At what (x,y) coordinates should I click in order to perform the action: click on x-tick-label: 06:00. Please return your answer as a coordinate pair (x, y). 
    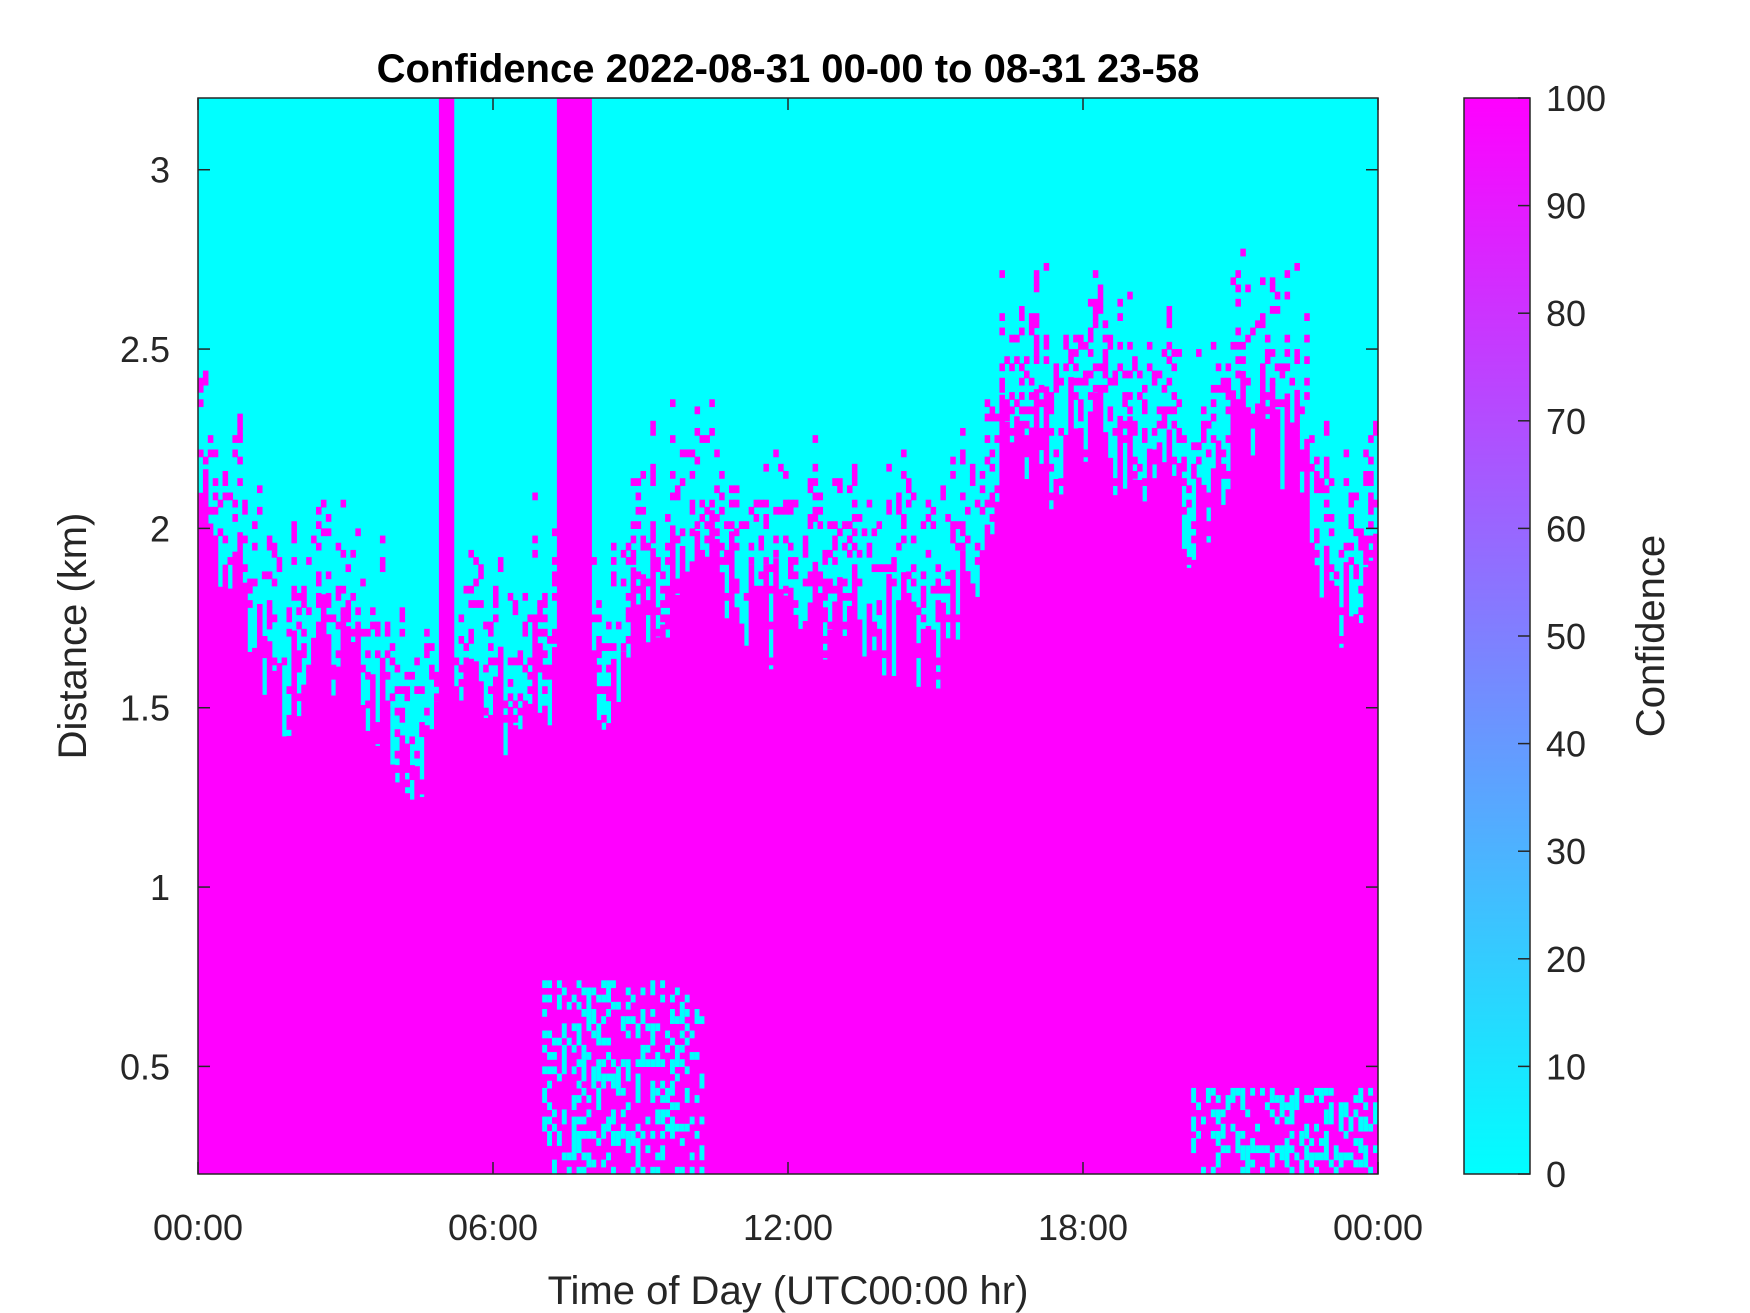
    Looking at the image, I should click on (493, 1227).